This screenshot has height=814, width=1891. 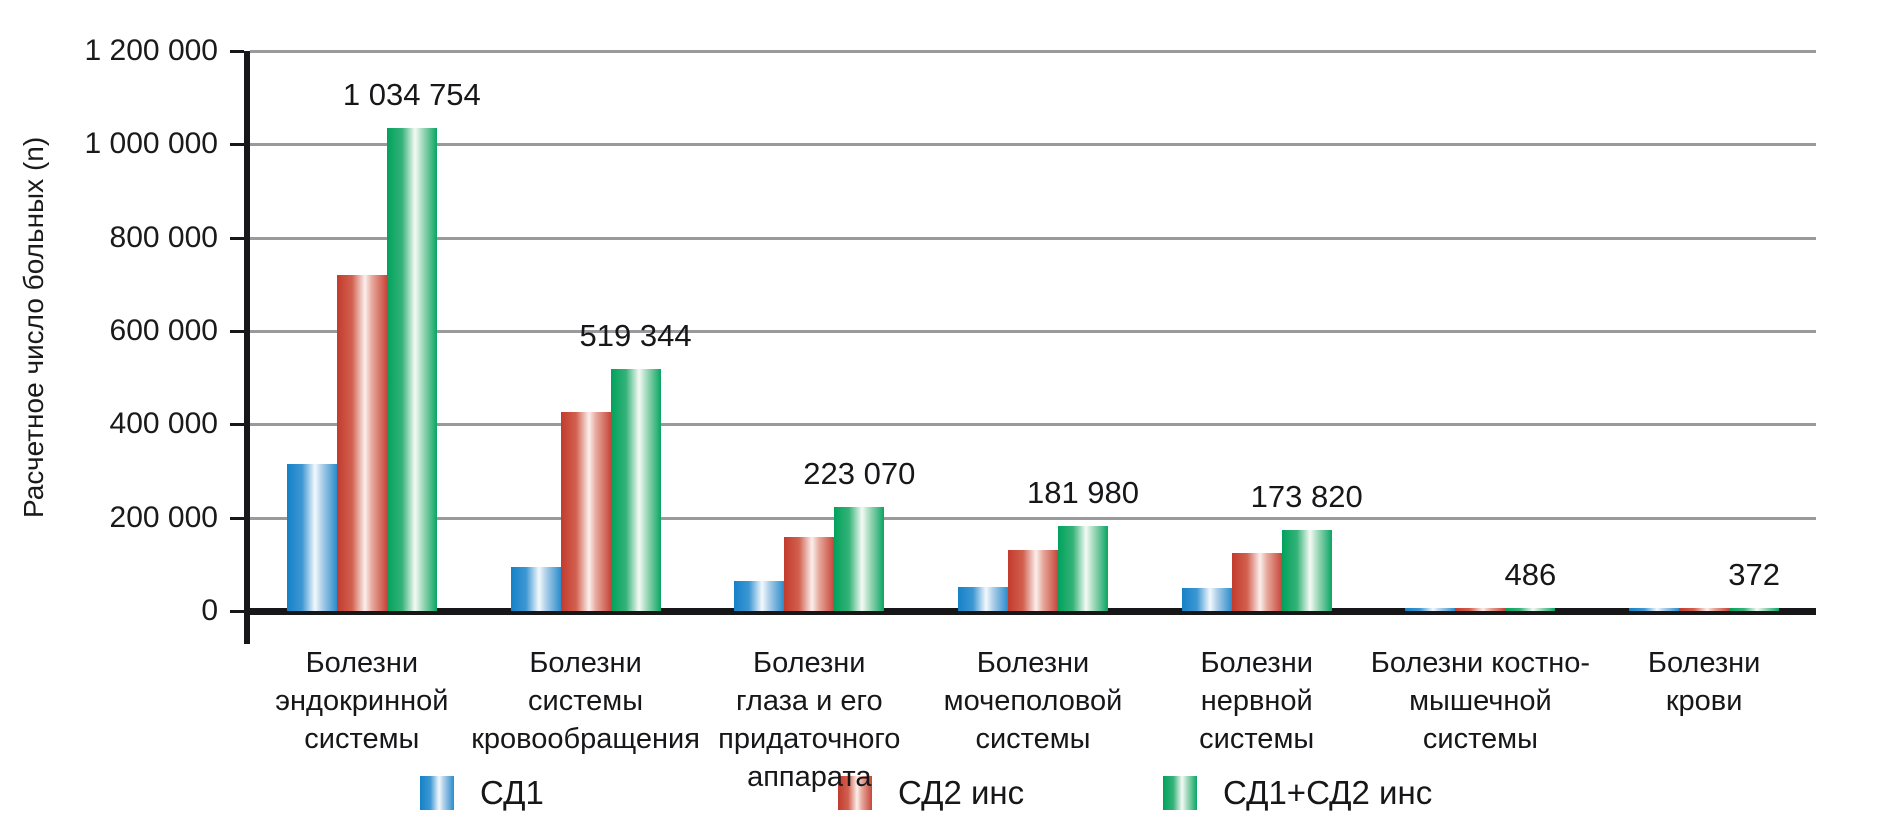 I want to click on x-axis-line, so click(x=1030, y=611).